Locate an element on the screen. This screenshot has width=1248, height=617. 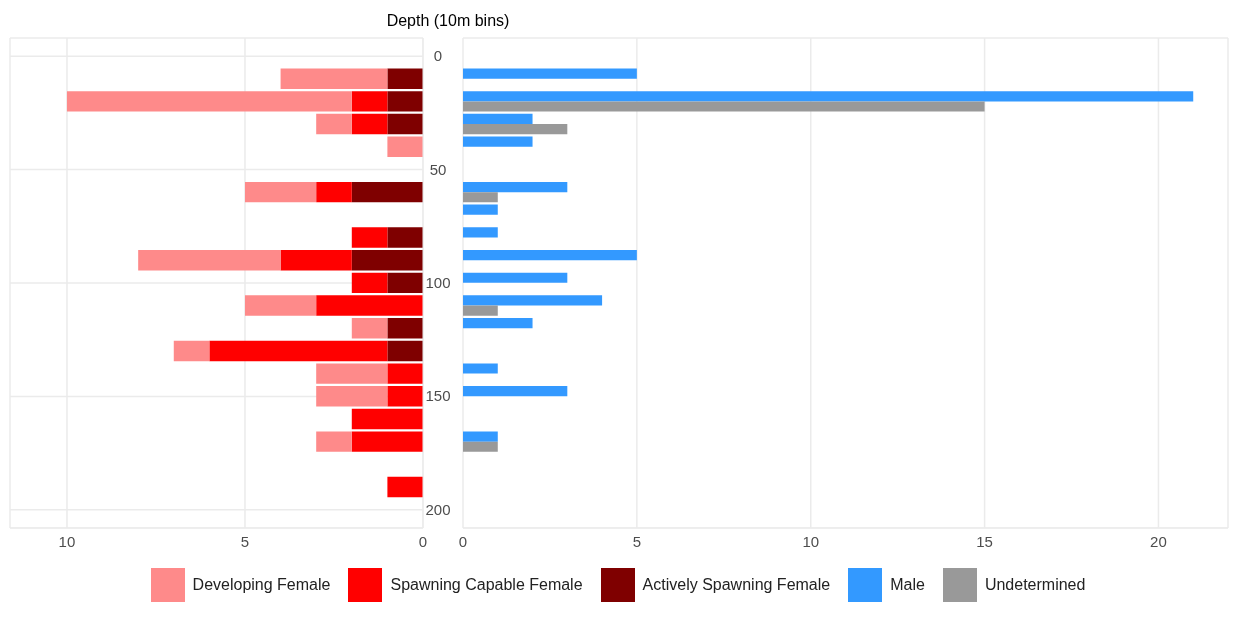
x-tick-label: 0 is located at coordinates (463, 541).